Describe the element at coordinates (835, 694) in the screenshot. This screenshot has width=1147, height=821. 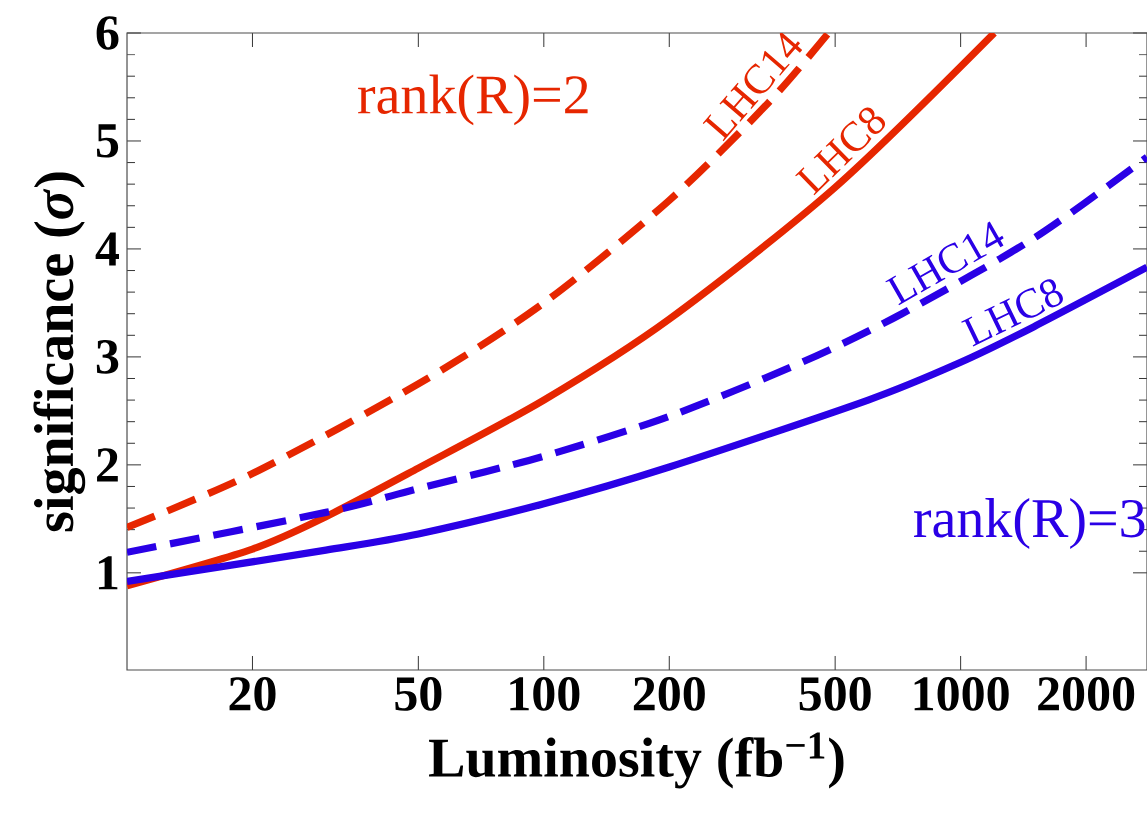
I see `x-tick-label: 500` at that location.